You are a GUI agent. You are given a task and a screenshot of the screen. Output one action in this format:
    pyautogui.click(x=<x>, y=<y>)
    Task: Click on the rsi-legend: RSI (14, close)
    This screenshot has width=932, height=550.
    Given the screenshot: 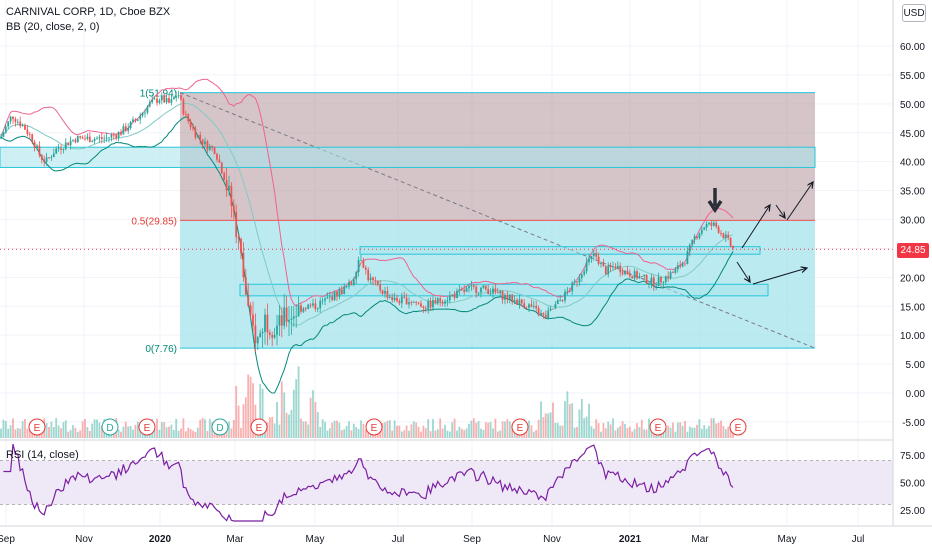 What is the action you would take?
    pyautogui.click(x=42, y=455)
    